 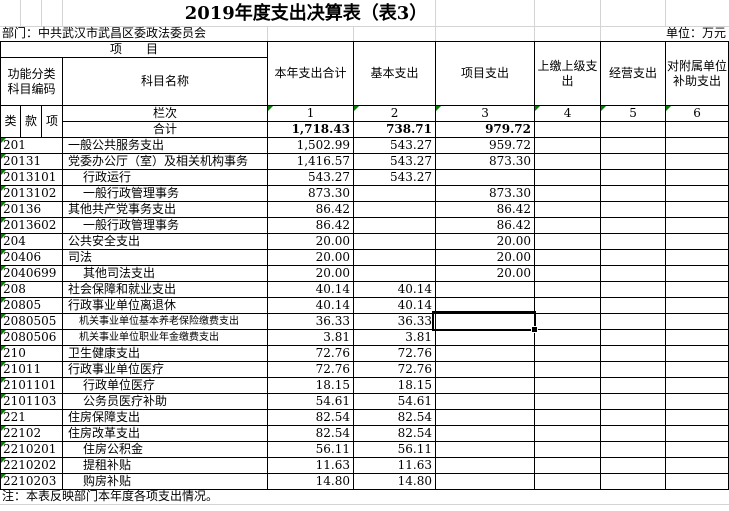 I want to click on basic-cell: 72.76, so click(x=395, y=353).